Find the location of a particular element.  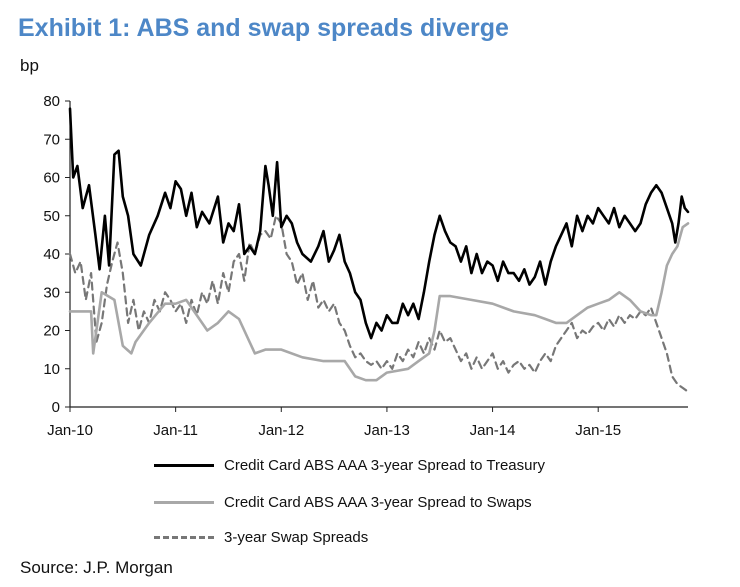

x-tick-label: Jan-15 is located at coordinates (598, 430).